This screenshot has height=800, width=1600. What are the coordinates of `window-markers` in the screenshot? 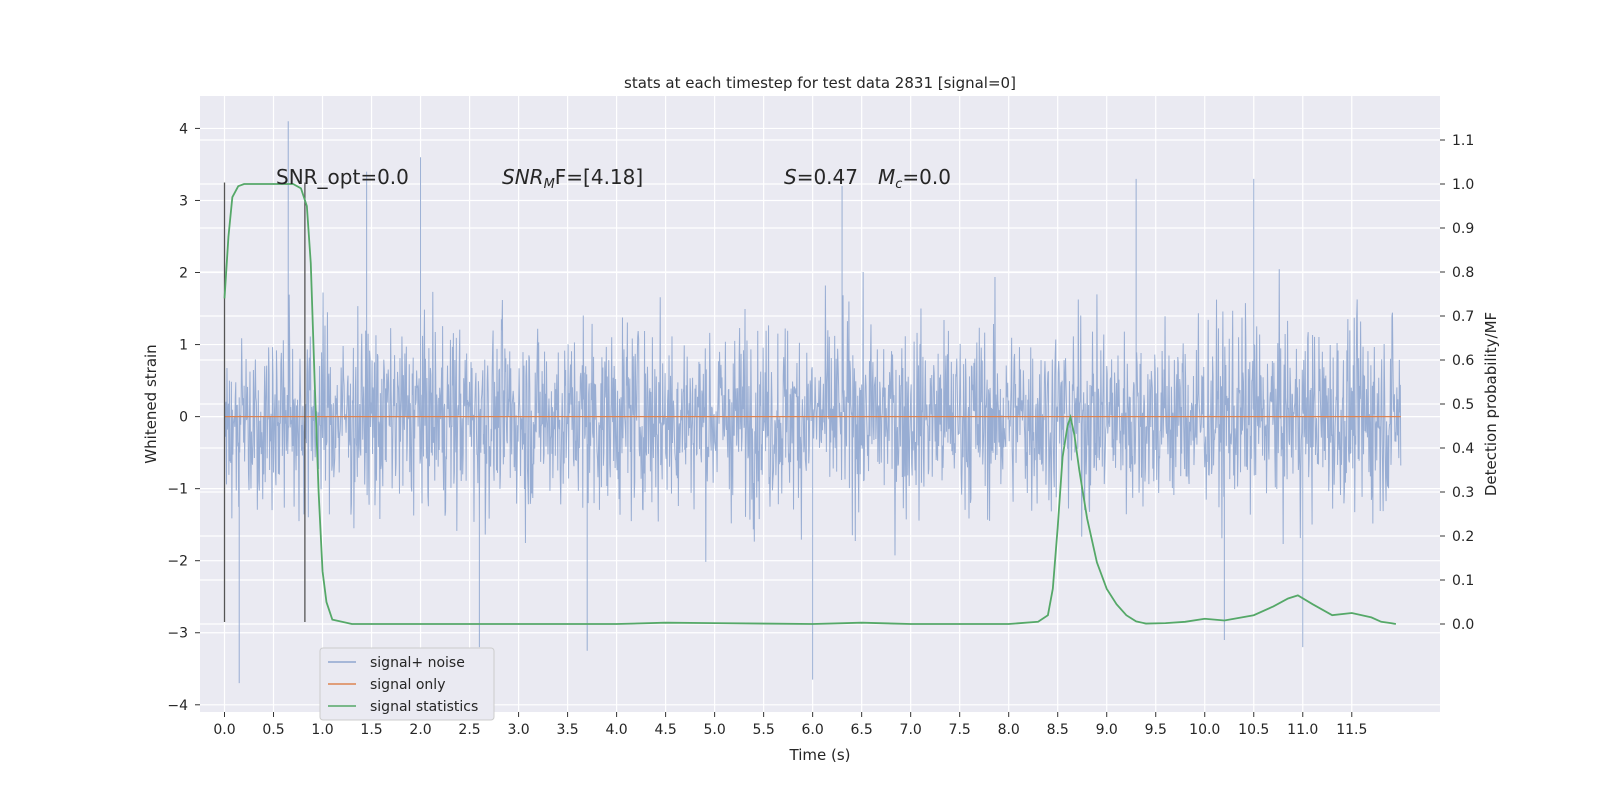 It's located at (264, 402).